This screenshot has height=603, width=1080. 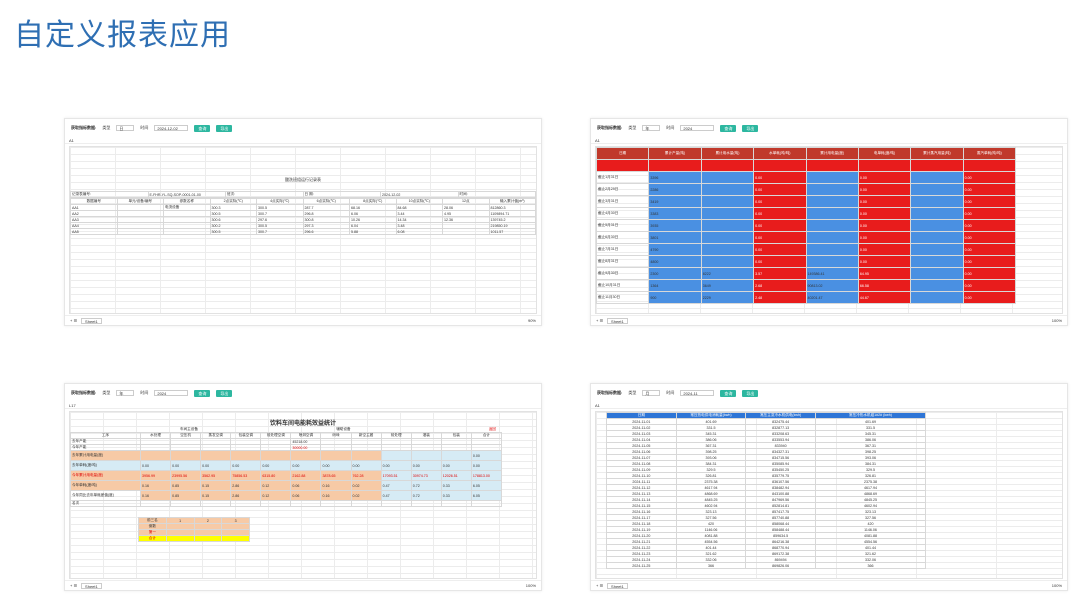 What do you see at coordinates (675, 225) in the screenshot?
I see `cell: 3935` at bounding box center [675, 225].